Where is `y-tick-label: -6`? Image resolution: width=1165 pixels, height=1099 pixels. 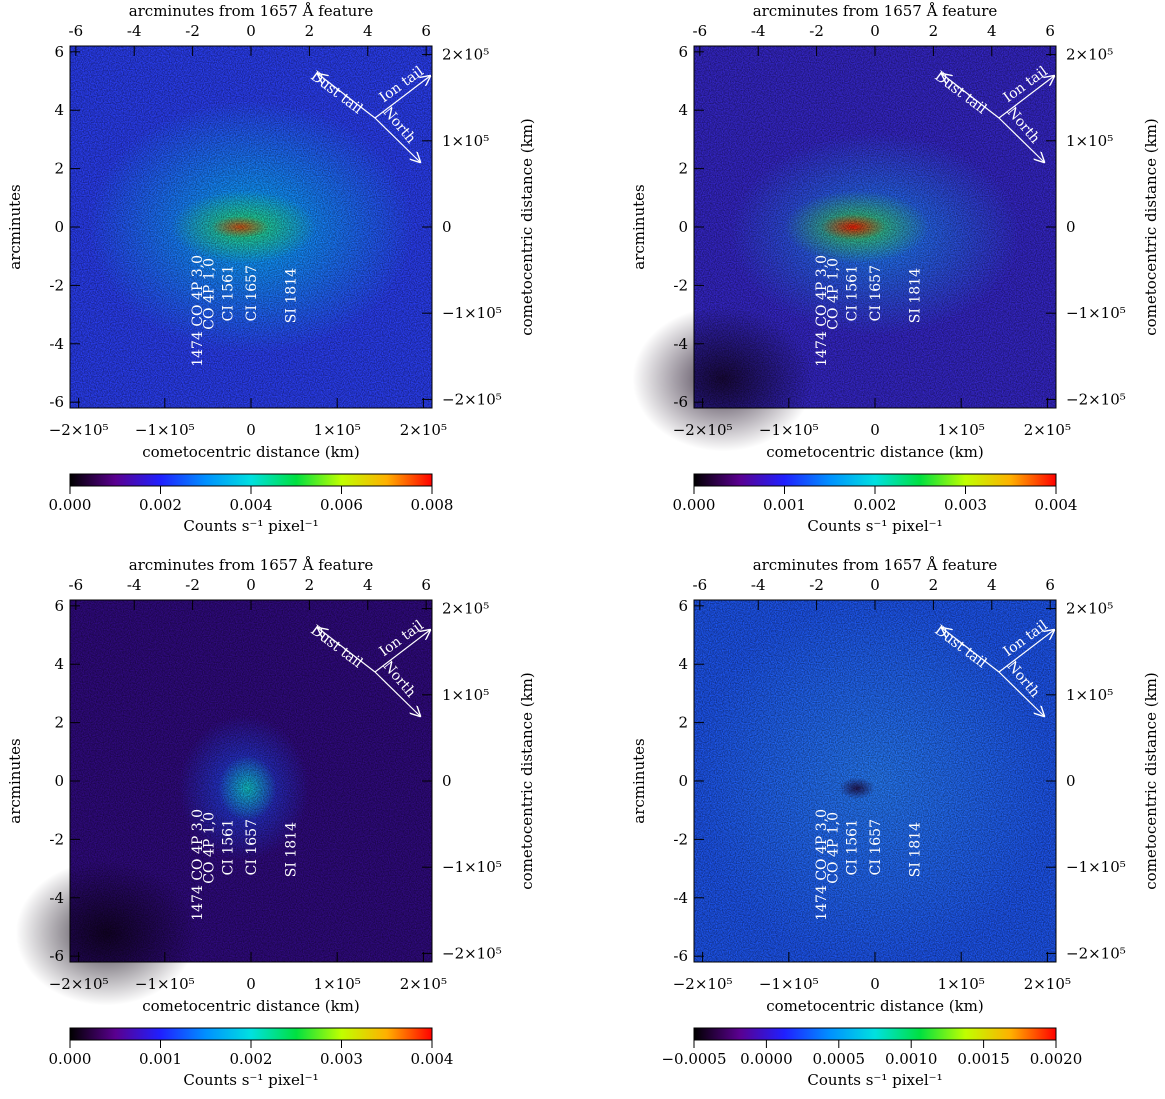 y-tick-label: -6 is located at coordinates (680, 402).